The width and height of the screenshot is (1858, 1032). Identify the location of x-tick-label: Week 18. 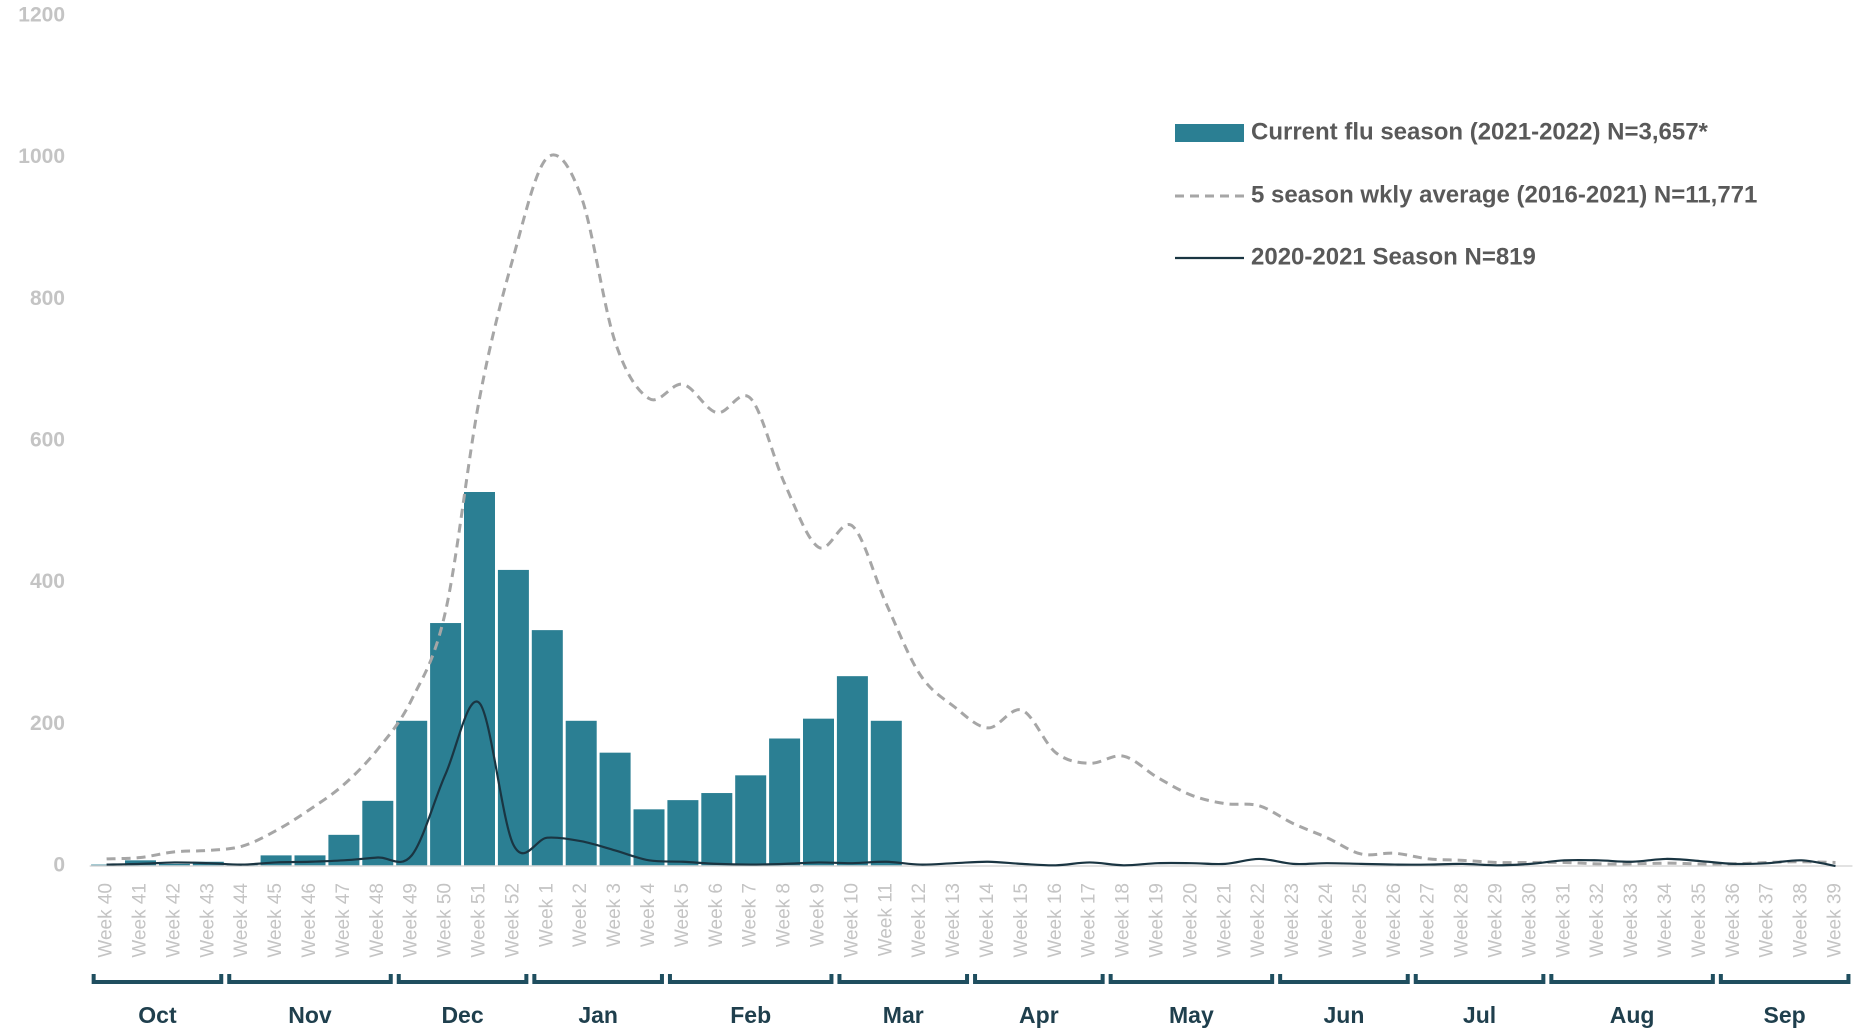
(1123, 920).